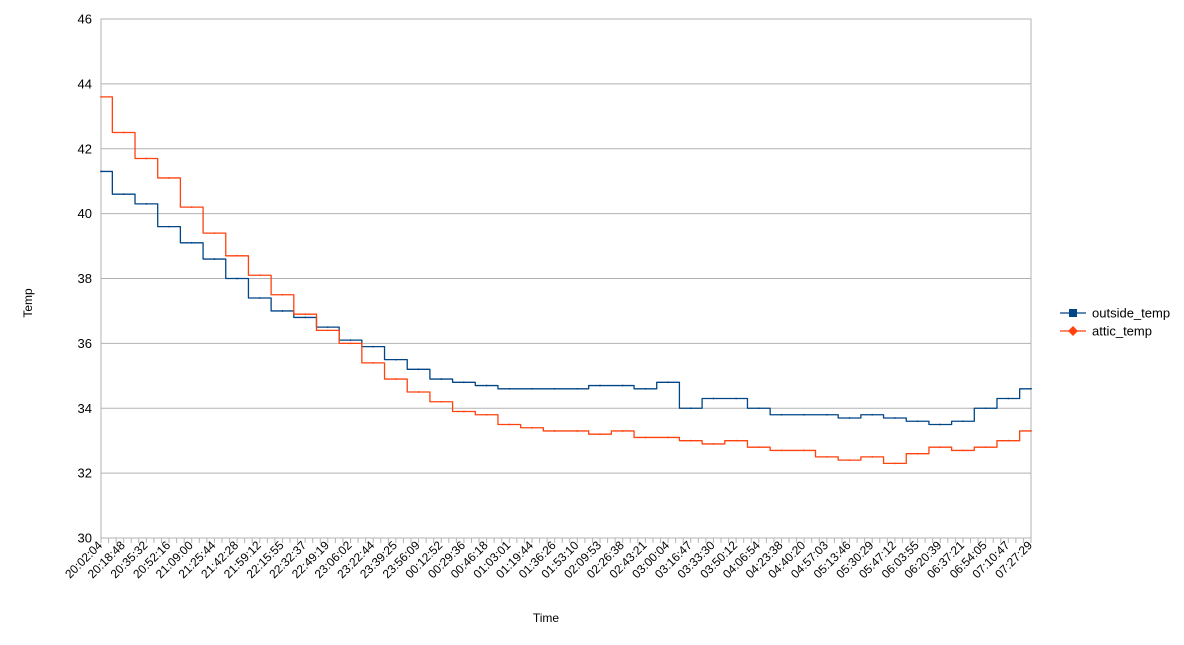 The height and width of the screenshot is (645, 1184). What do you see at coordinates (1073, 313) in the screenshot?
I see `legend-square-marker-icon` at bounding box center [1073, 313].